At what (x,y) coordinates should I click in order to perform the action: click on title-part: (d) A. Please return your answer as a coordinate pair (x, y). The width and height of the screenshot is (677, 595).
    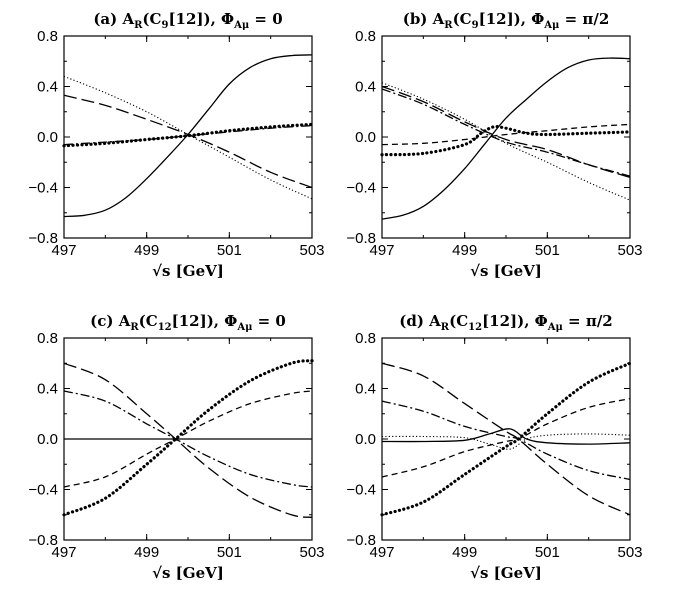
    Looking at the image, I should click on (420, 321).